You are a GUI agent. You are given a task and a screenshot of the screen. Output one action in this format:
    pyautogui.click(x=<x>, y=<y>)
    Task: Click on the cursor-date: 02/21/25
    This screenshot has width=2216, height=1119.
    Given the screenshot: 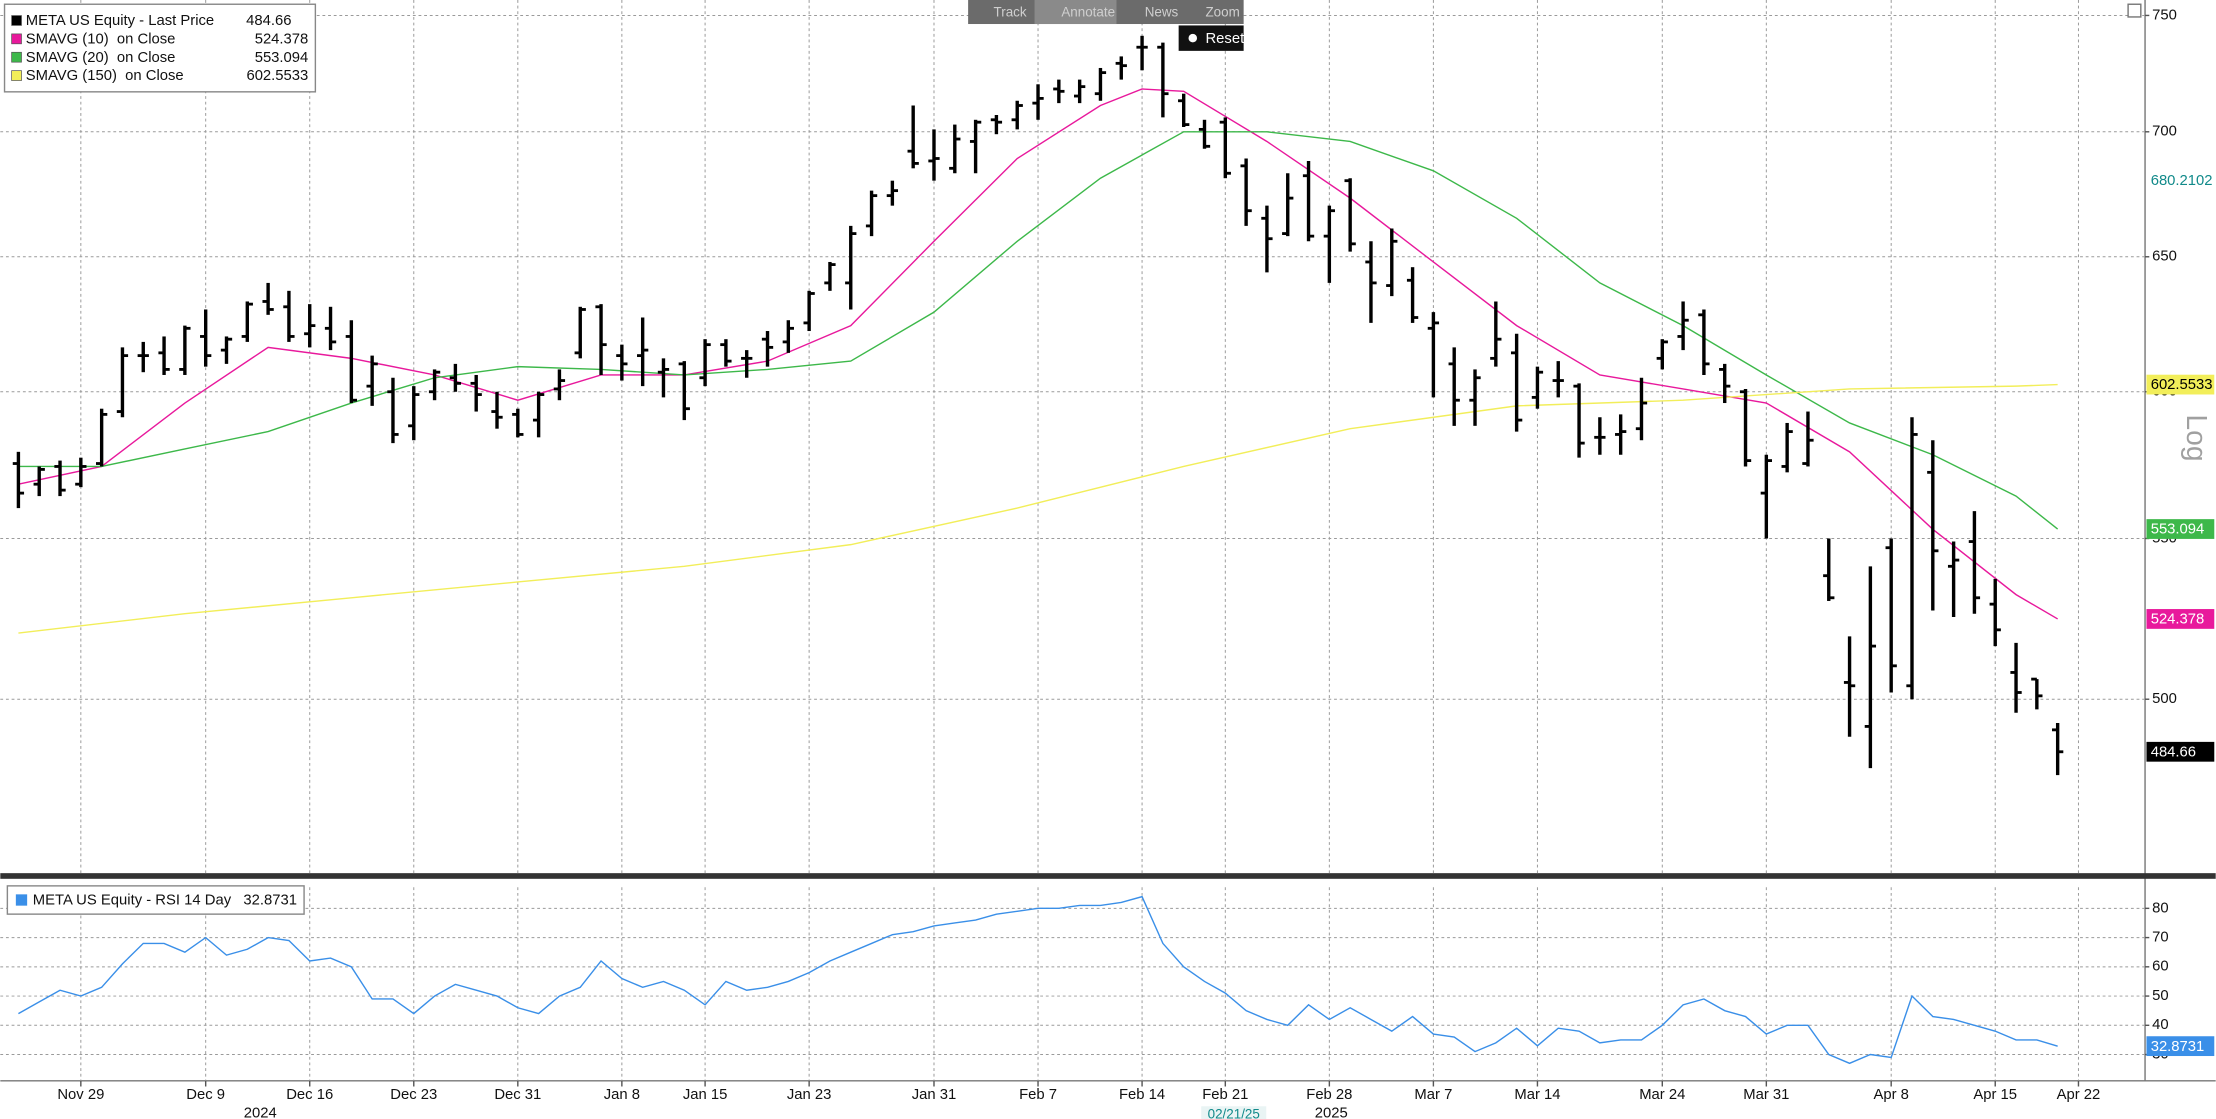 What is the action you would take?
    pyautogui.click(x=1234, y=1112)
    